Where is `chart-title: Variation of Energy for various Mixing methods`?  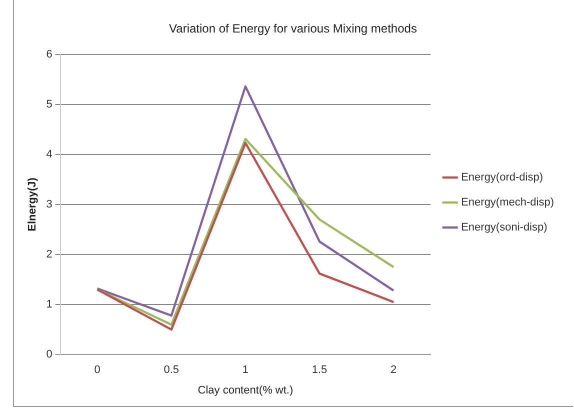
chart-title: Variation of Energy for various Mixing methods is located at coordinates (293, 29).